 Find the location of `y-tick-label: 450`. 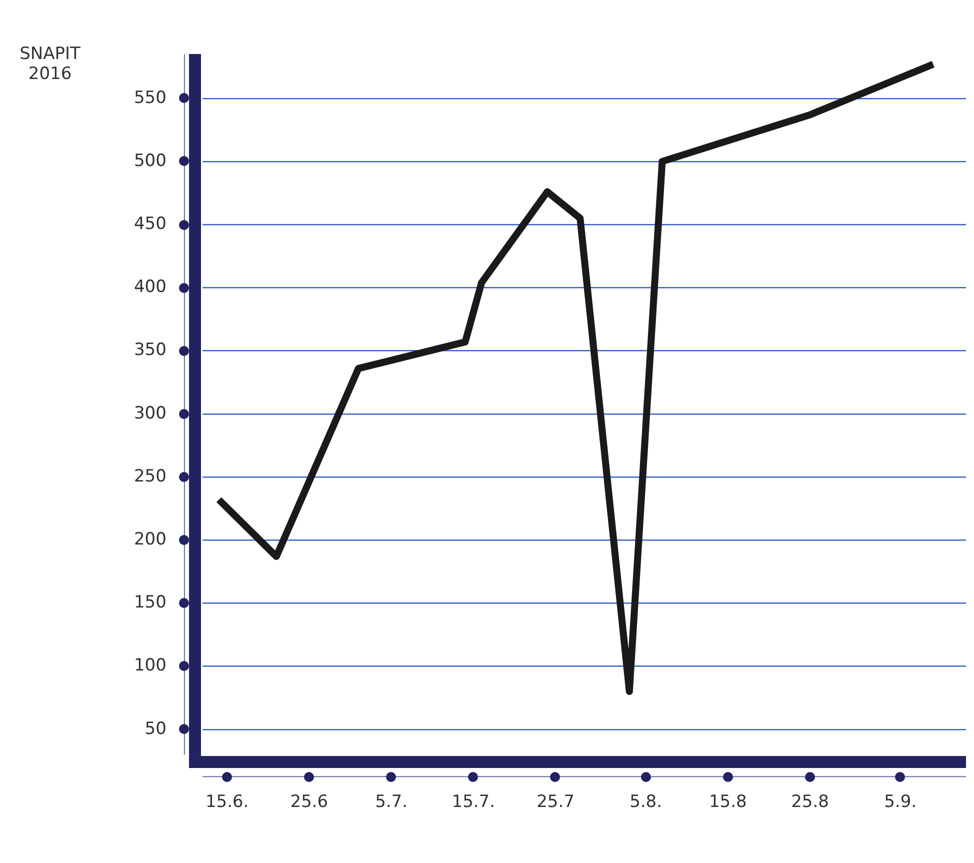

y-tick-label: 450 is located at coordinates (150, 224).